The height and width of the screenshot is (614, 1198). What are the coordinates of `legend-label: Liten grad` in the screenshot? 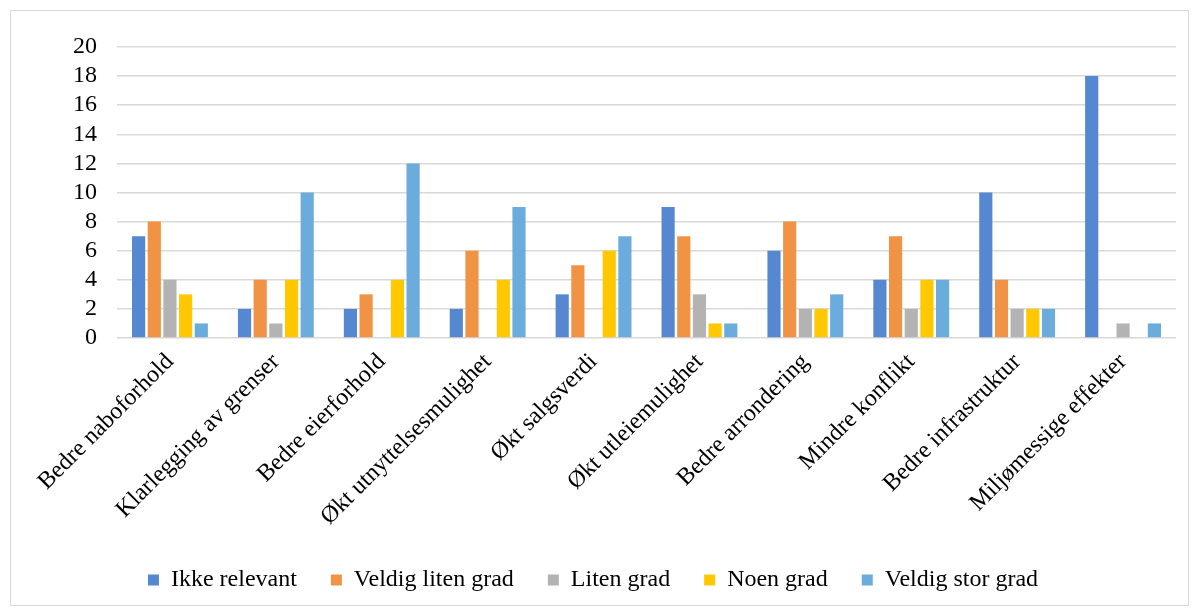 It's located at (620, 578).